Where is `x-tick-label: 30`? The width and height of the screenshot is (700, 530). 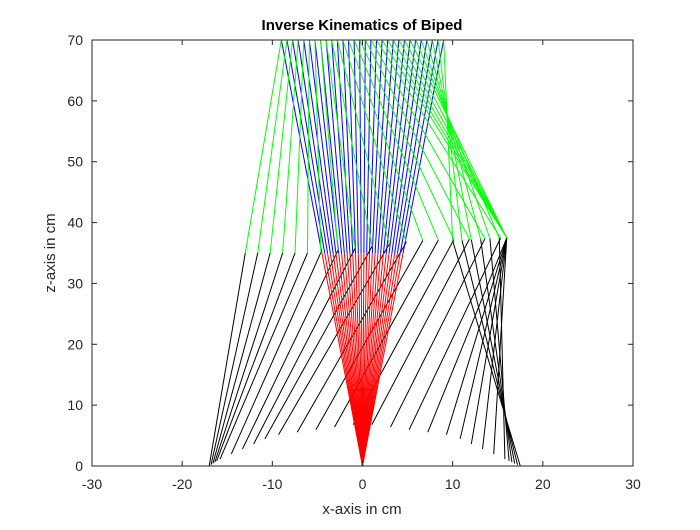 x-tick-label: 30 is located at coordinates (633, 484).